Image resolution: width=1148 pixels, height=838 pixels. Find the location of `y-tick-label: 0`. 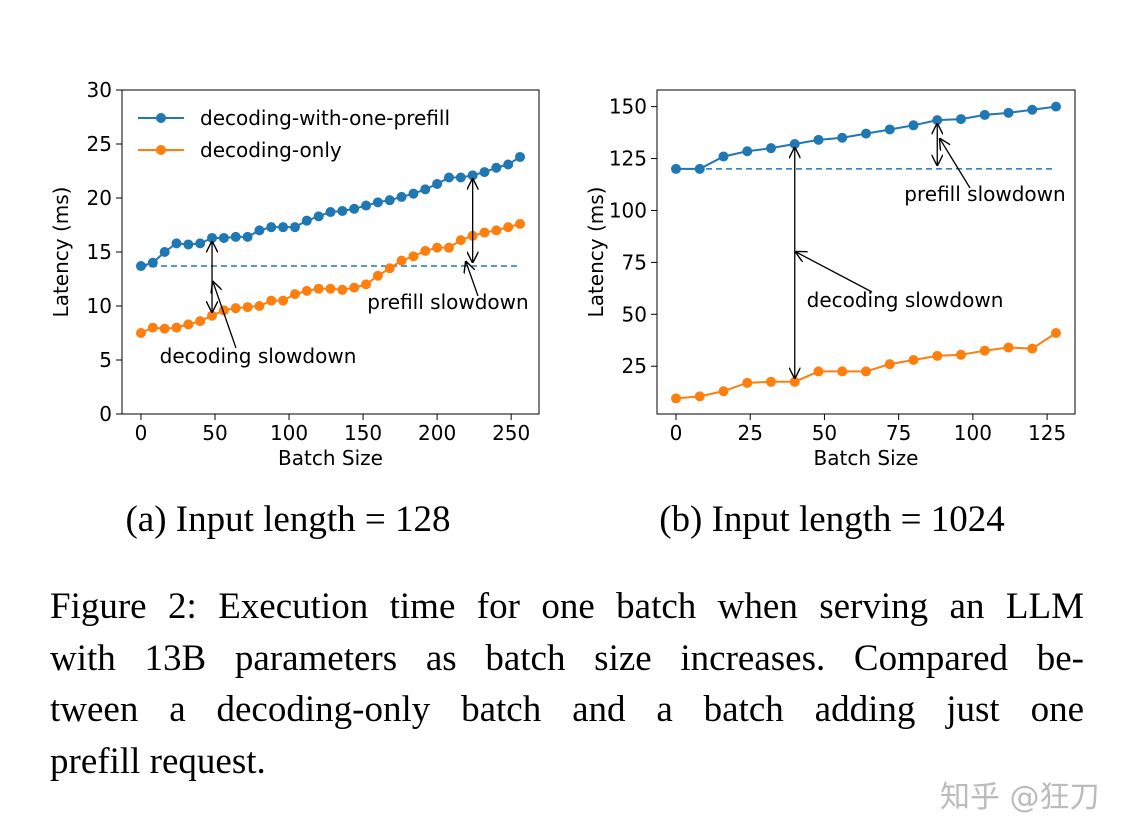

y-tick-label: 0 is located at coordinates (105, 414).